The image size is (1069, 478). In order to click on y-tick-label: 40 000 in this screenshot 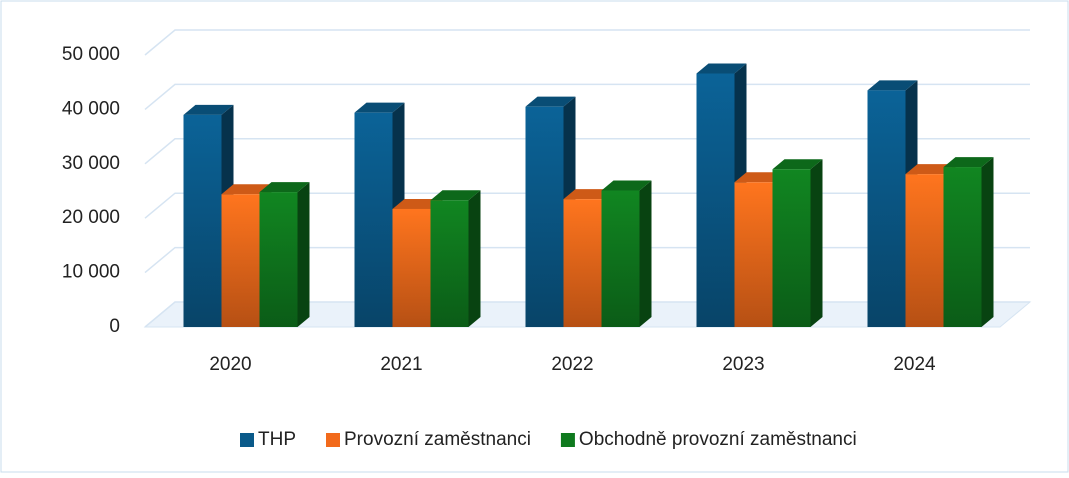, I will do `click(91, 108)`.